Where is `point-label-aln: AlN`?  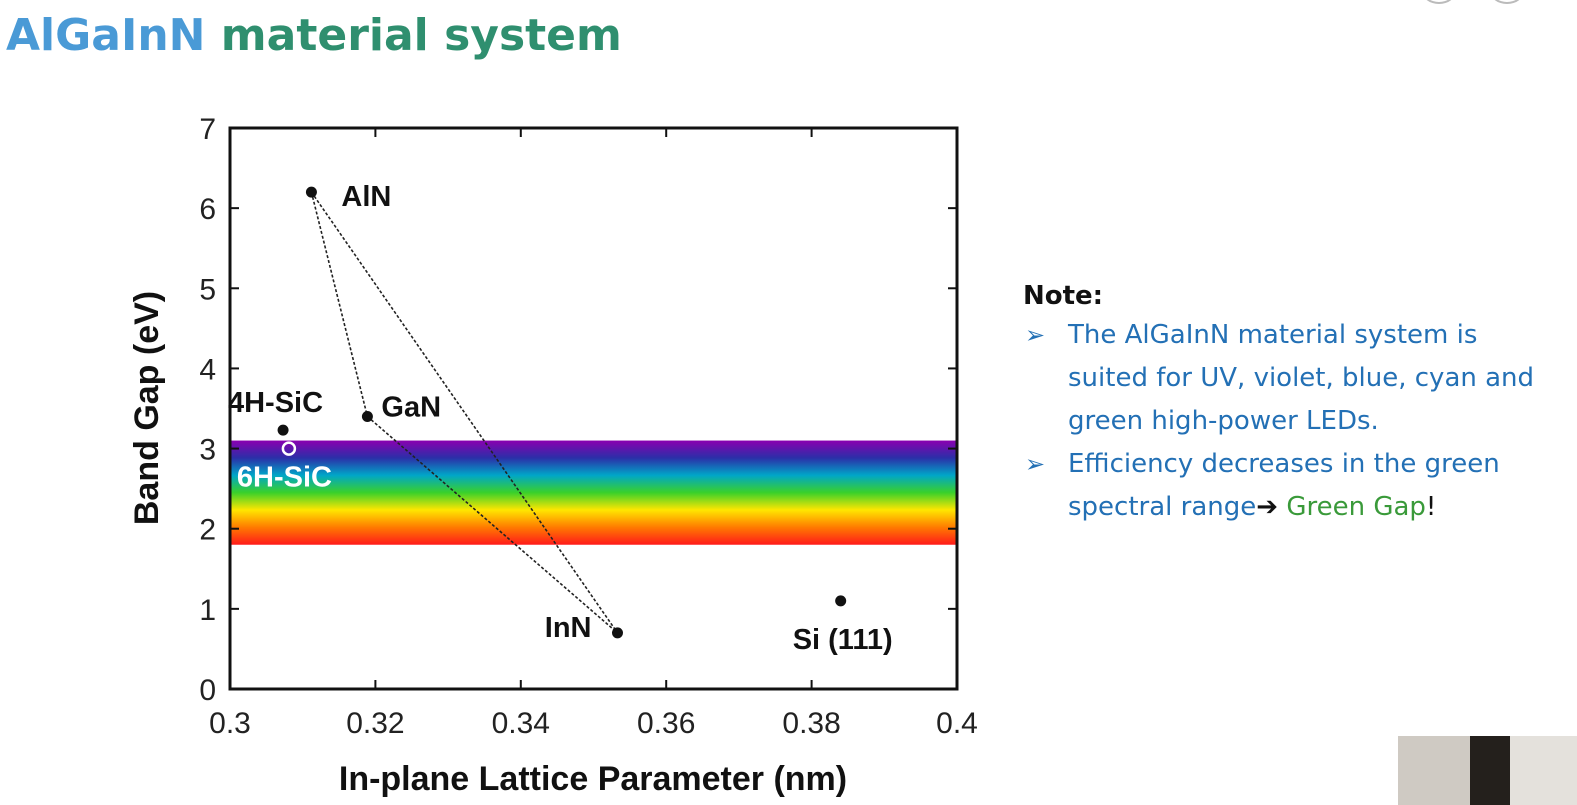
point-label-aln: AlN is located at coordinates (366, 197).